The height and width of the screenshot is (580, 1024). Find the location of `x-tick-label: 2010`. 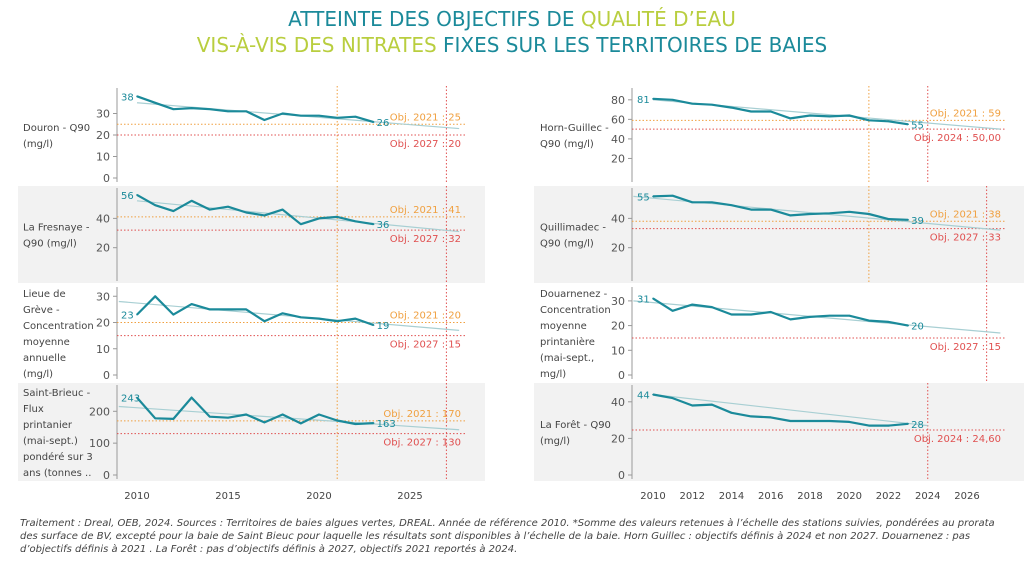

x-tick-label: 2010 is located at coordinates (652, 496).